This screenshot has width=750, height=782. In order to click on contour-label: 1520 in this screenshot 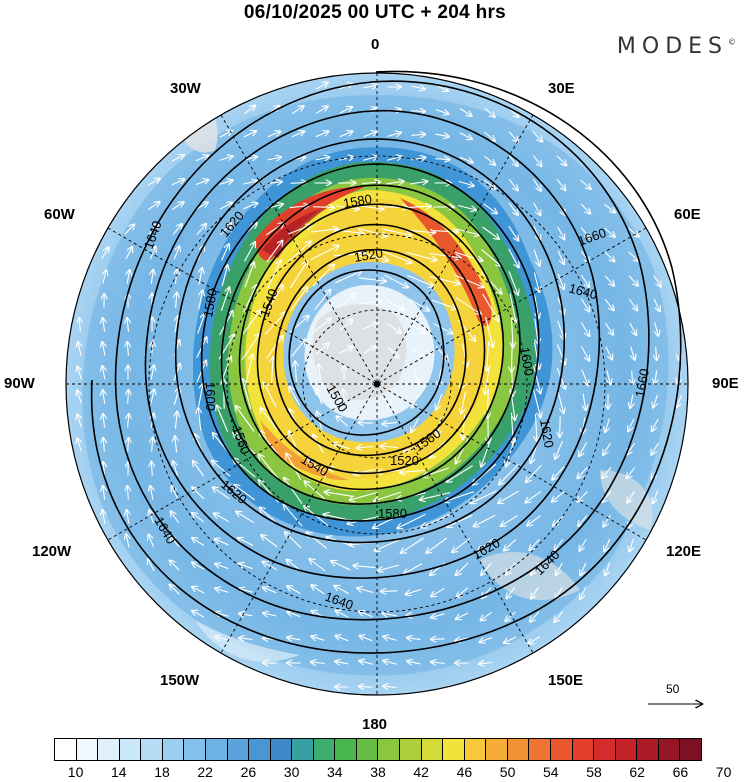, I will do `click(404, 460)`.